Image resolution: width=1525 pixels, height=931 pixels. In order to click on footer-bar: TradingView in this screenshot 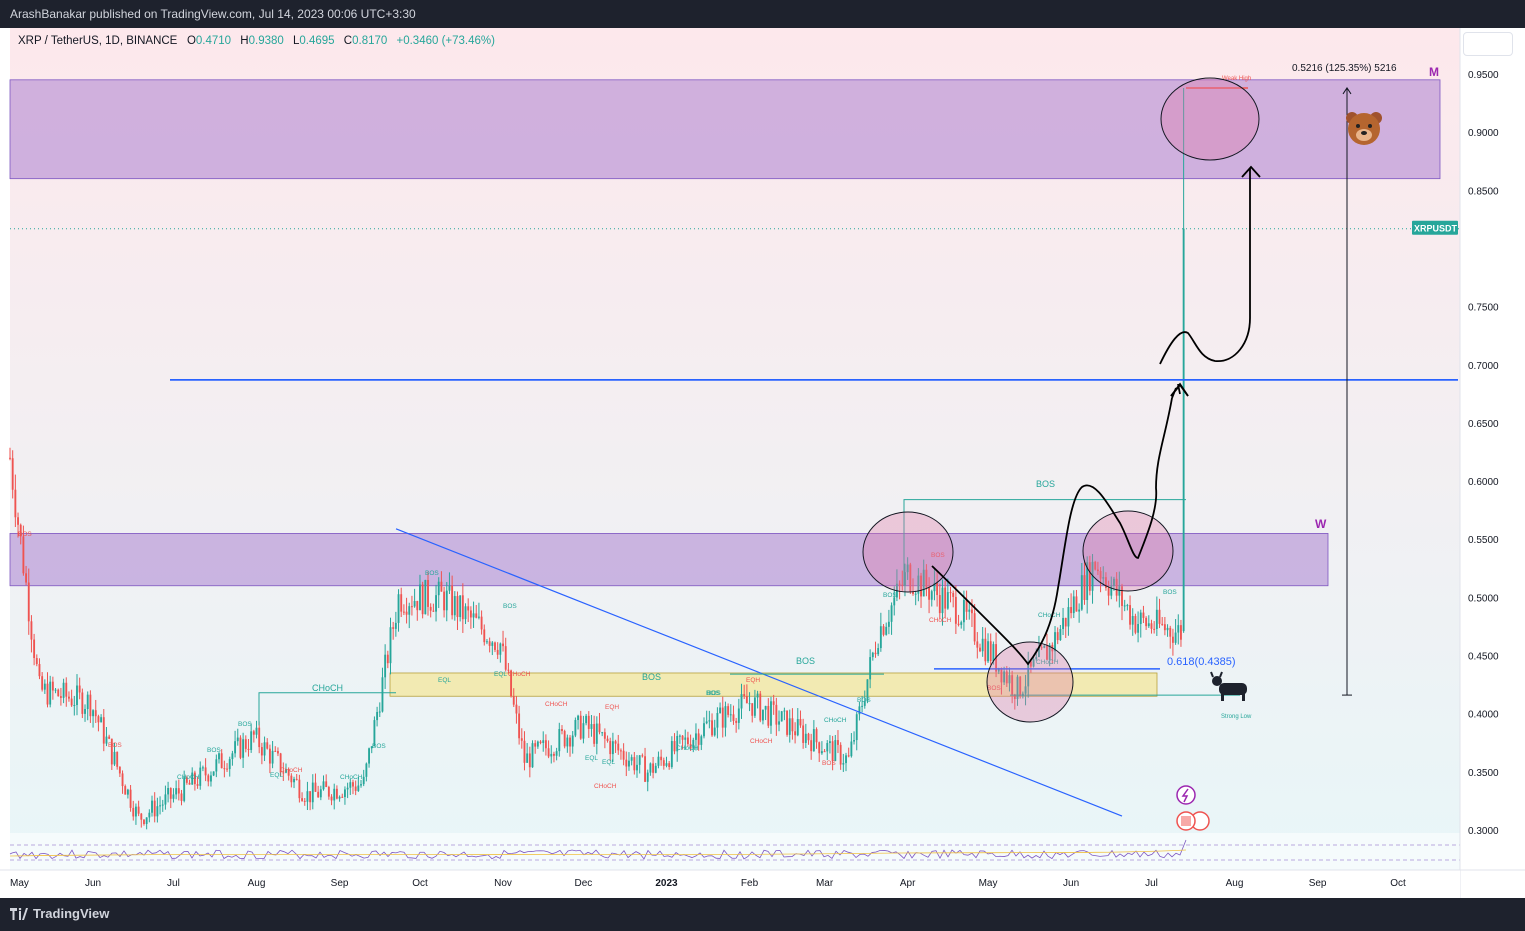, I will do `click(762, 914)`.